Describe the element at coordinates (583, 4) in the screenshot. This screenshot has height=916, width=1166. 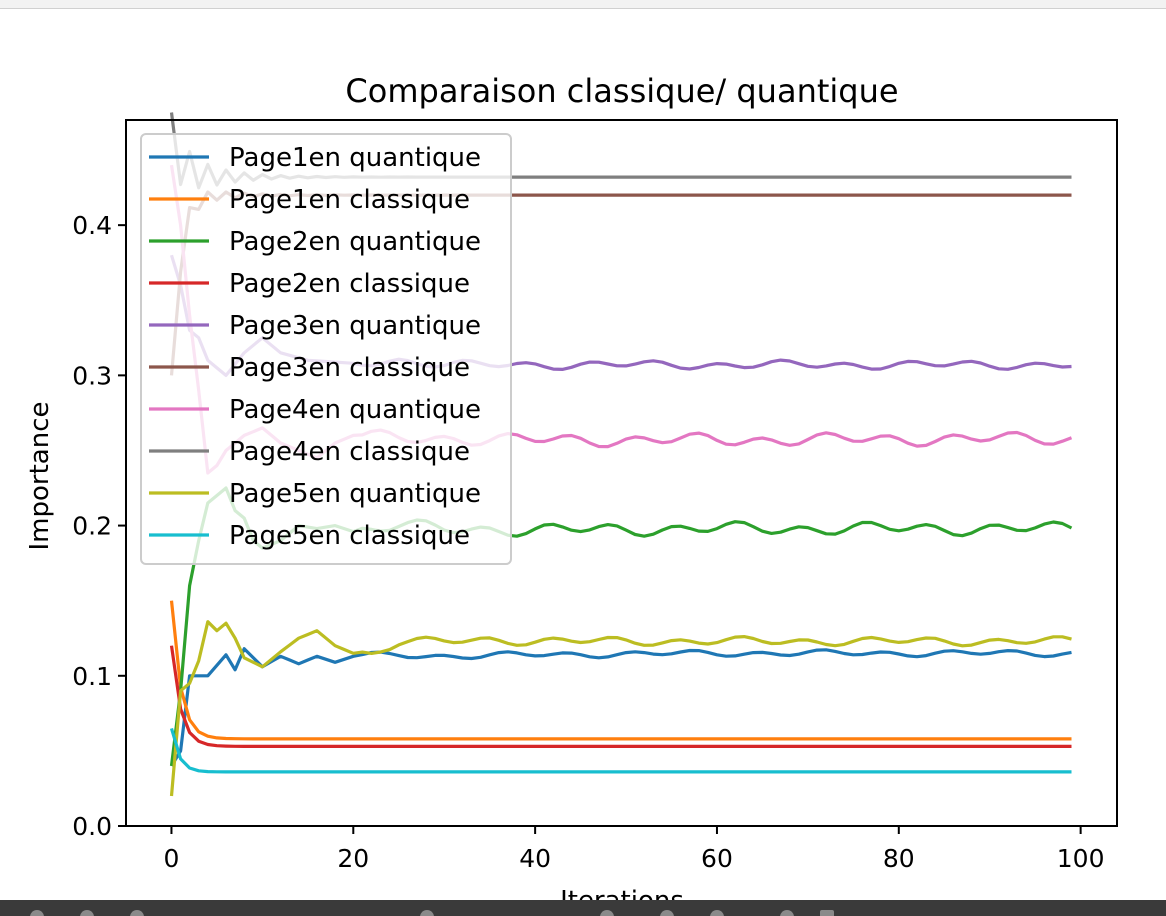
I see `window-title-bar` at that location.